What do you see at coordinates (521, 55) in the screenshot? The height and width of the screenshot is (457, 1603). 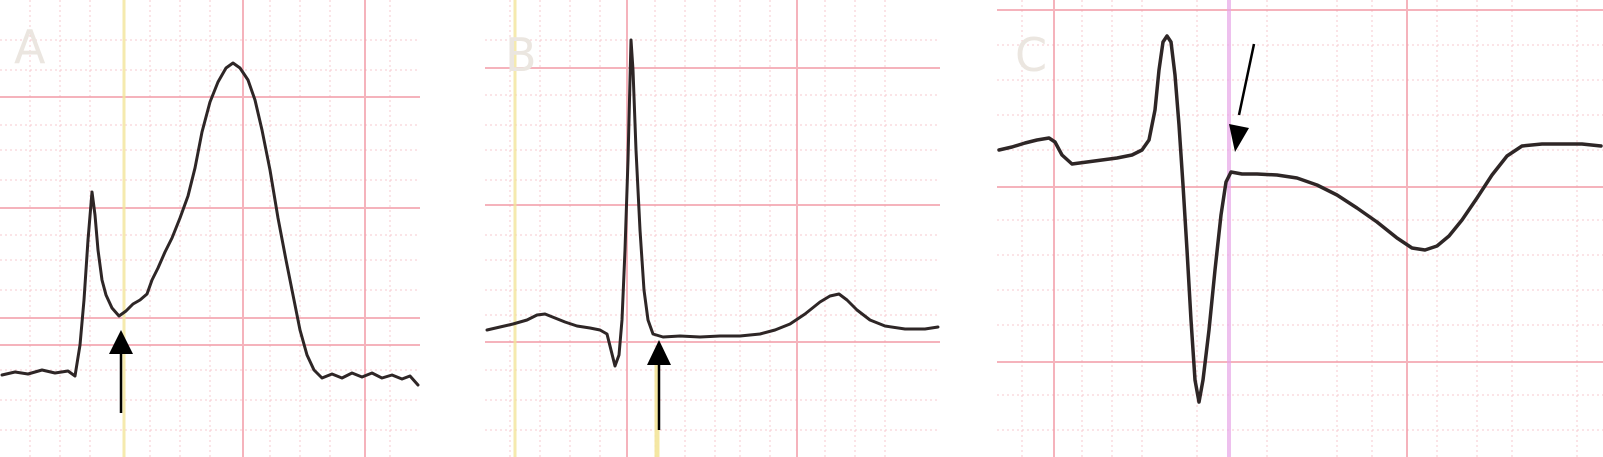 I see `panel-label-b: B` at bounding box center [521, 55].